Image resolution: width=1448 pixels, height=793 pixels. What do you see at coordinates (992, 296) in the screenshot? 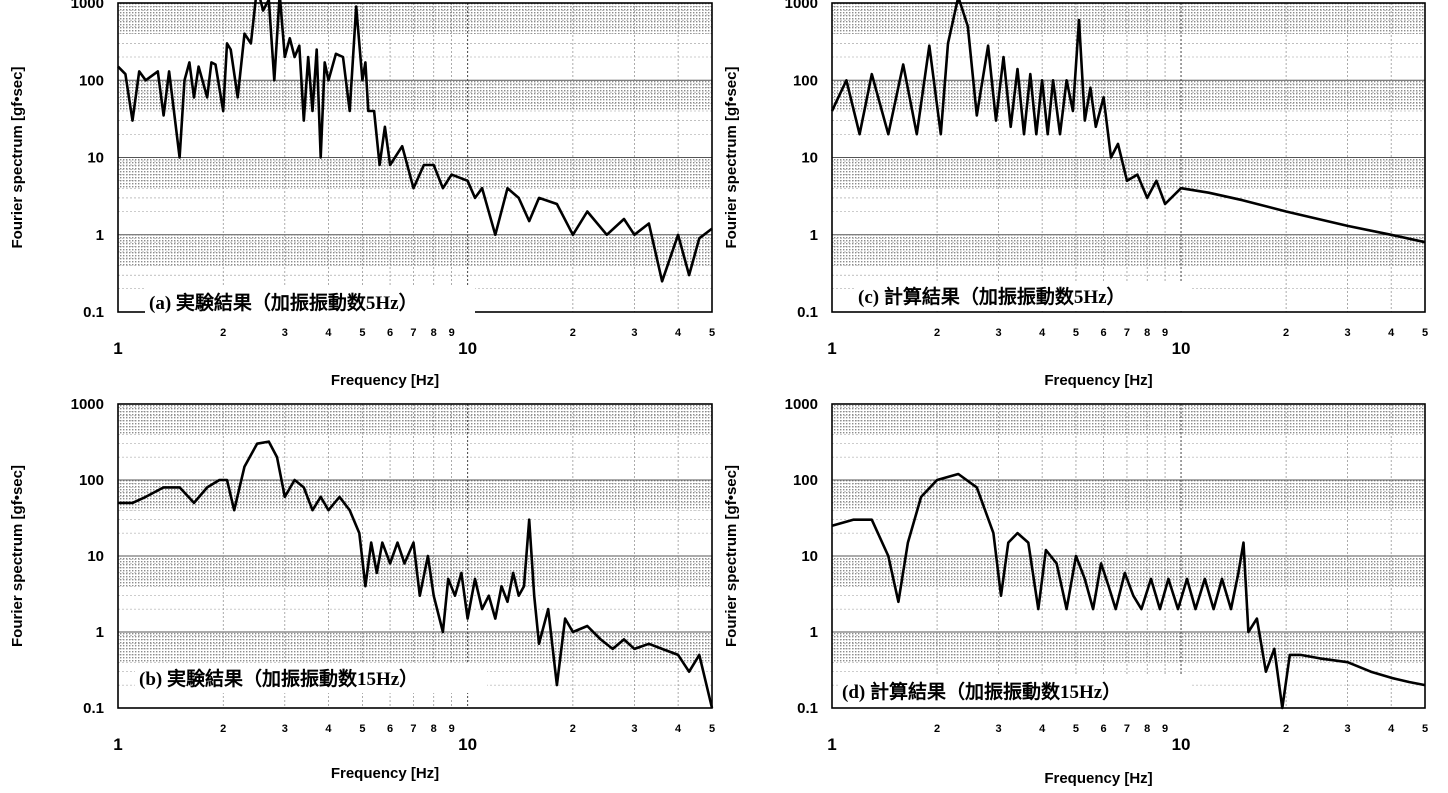
I see `panel-caption: (c) 計算結果（加振振動数5Hz）` at bounding box center [992, 296].